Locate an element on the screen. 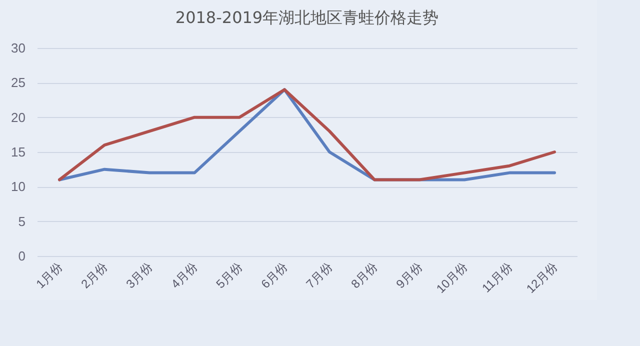 The image size is (640, 346). x-tick-label: 2月份 is located at coordinates (94, 276).